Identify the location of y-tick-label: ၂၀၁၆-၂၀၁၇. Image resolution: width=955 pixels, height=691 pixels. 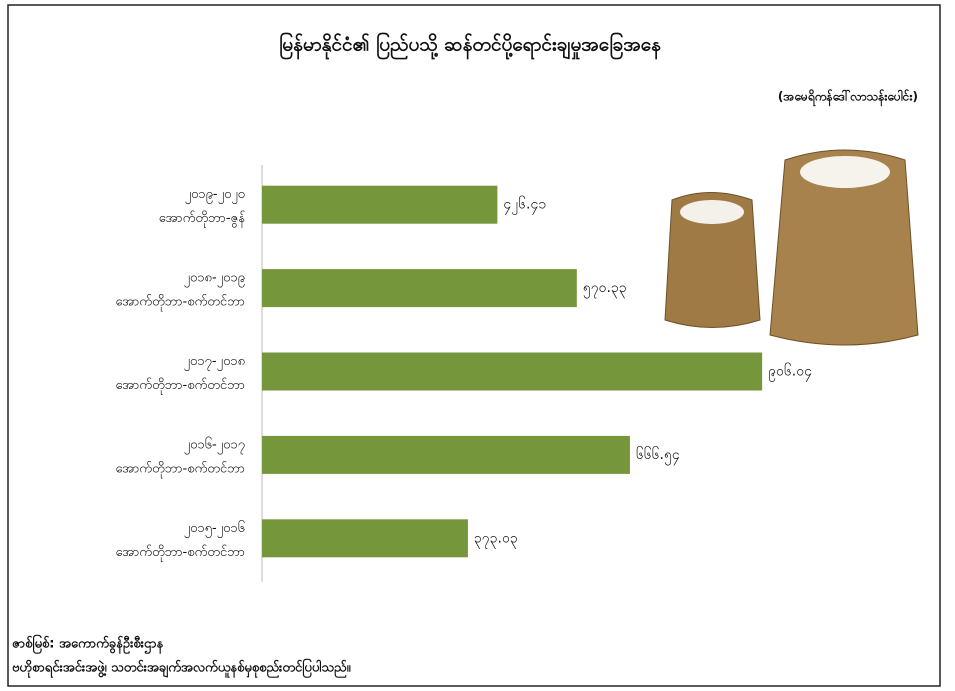
(214, 445).